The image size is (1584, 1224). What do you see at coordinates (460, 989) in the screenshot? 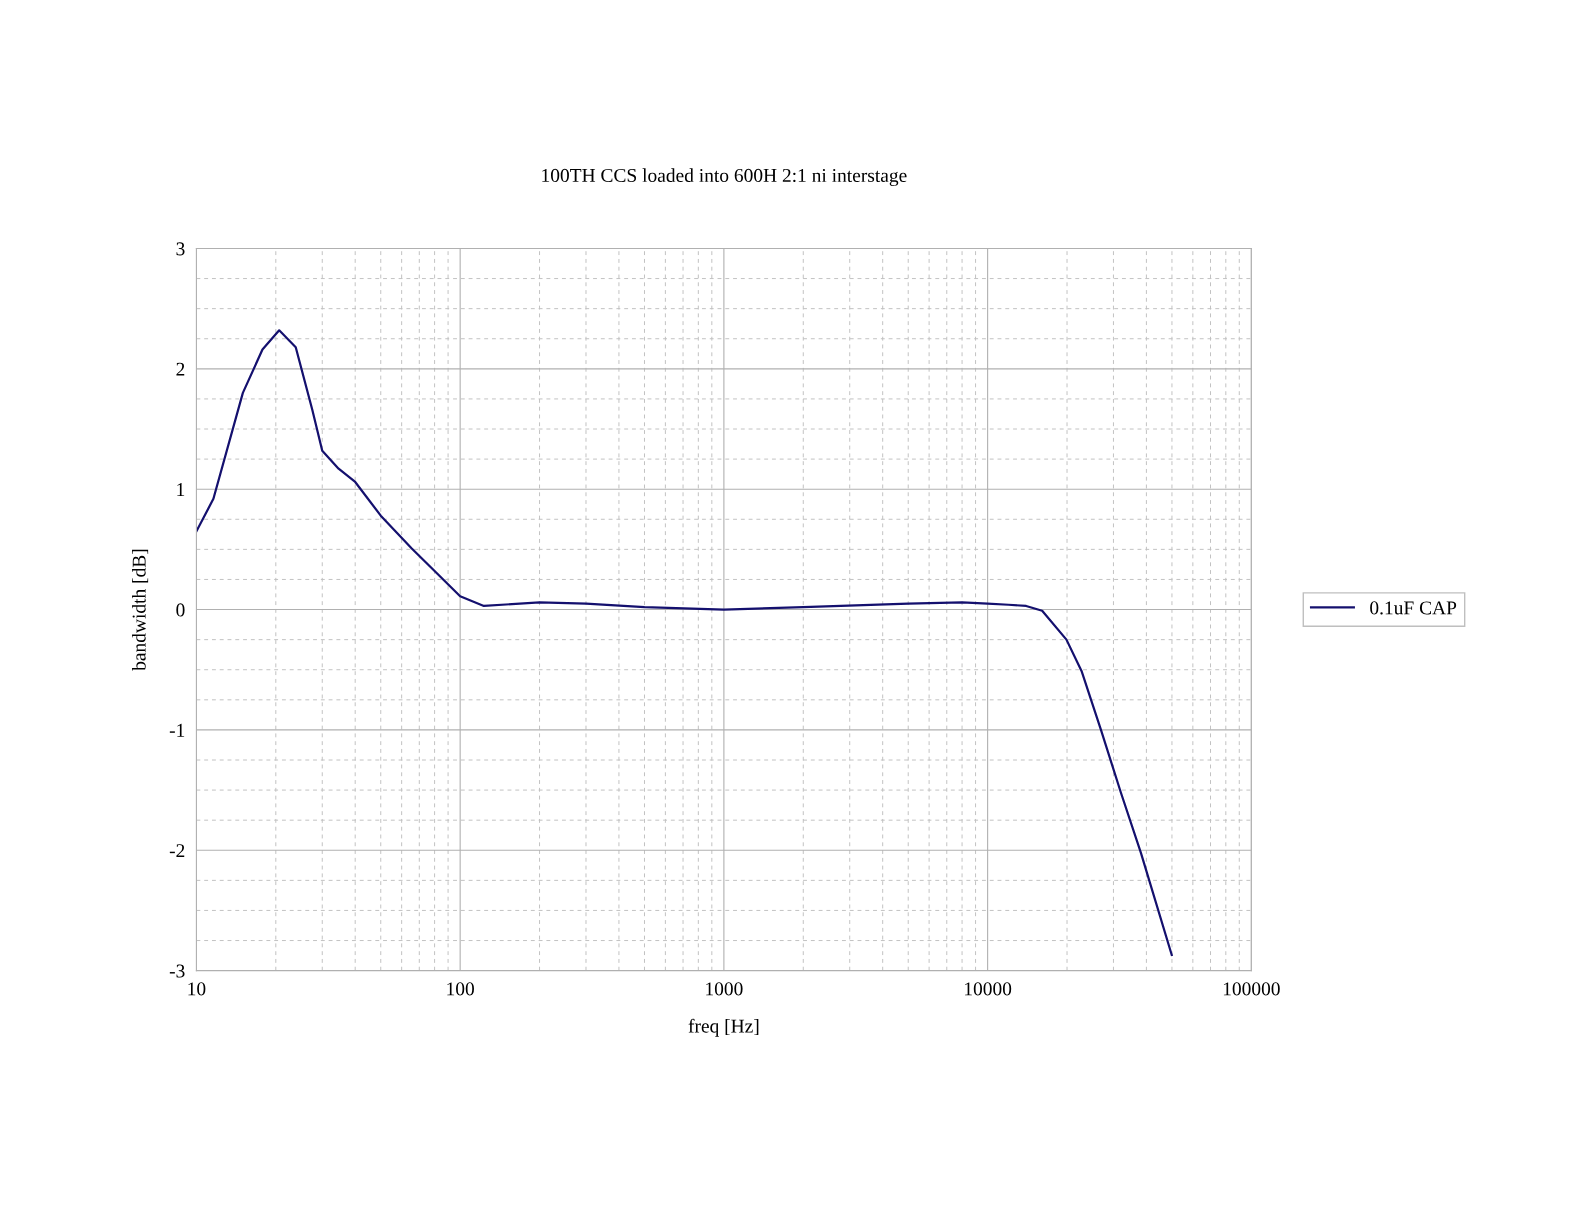
I see `x-tick-label: 100` at bounding box center [460, 989].